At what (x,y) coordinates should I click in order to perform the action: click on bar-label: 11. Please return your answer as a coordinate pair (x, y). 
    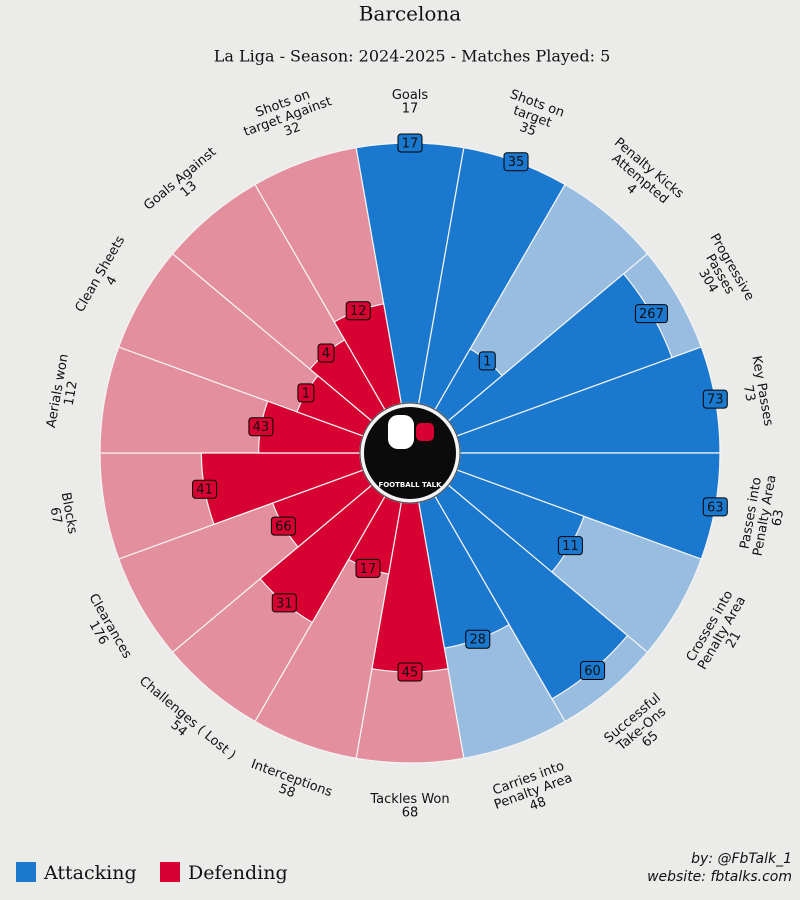
    Looking at the image, I should click on (570, 546).